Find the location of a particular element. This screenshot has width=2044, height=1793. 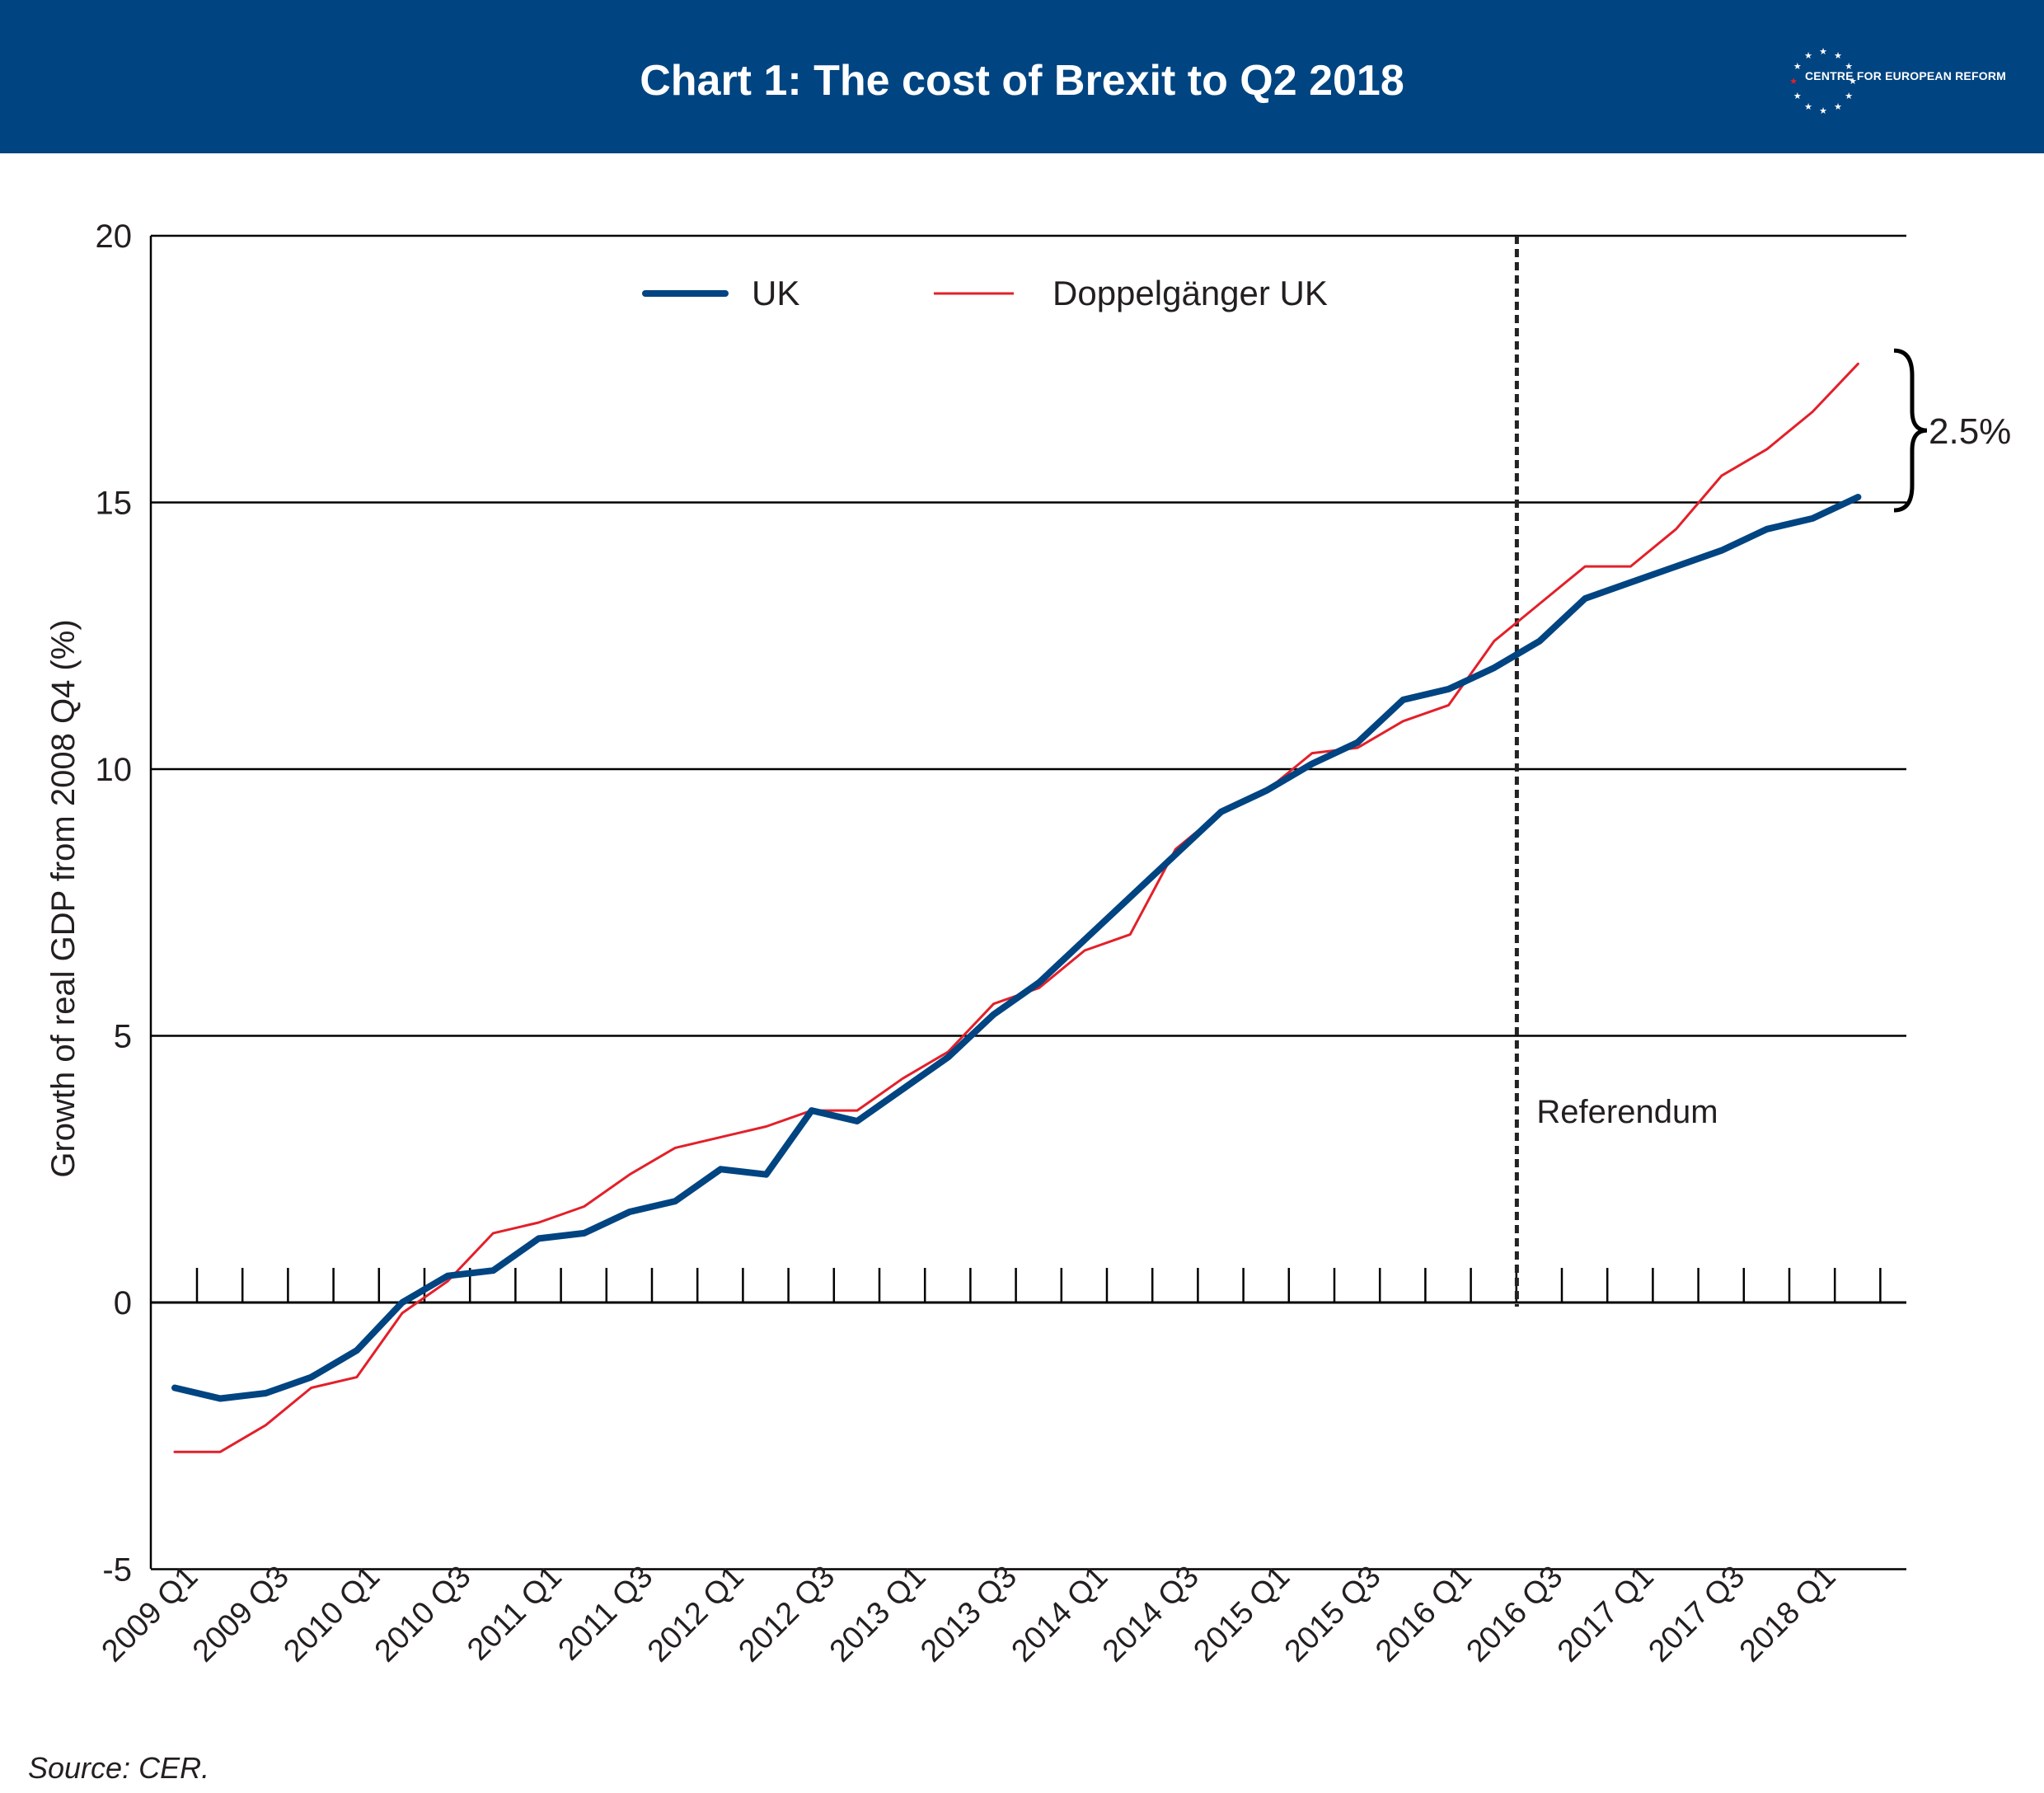

x-tick-label: 2011 Q3 is located at coordinates (606, 1614).